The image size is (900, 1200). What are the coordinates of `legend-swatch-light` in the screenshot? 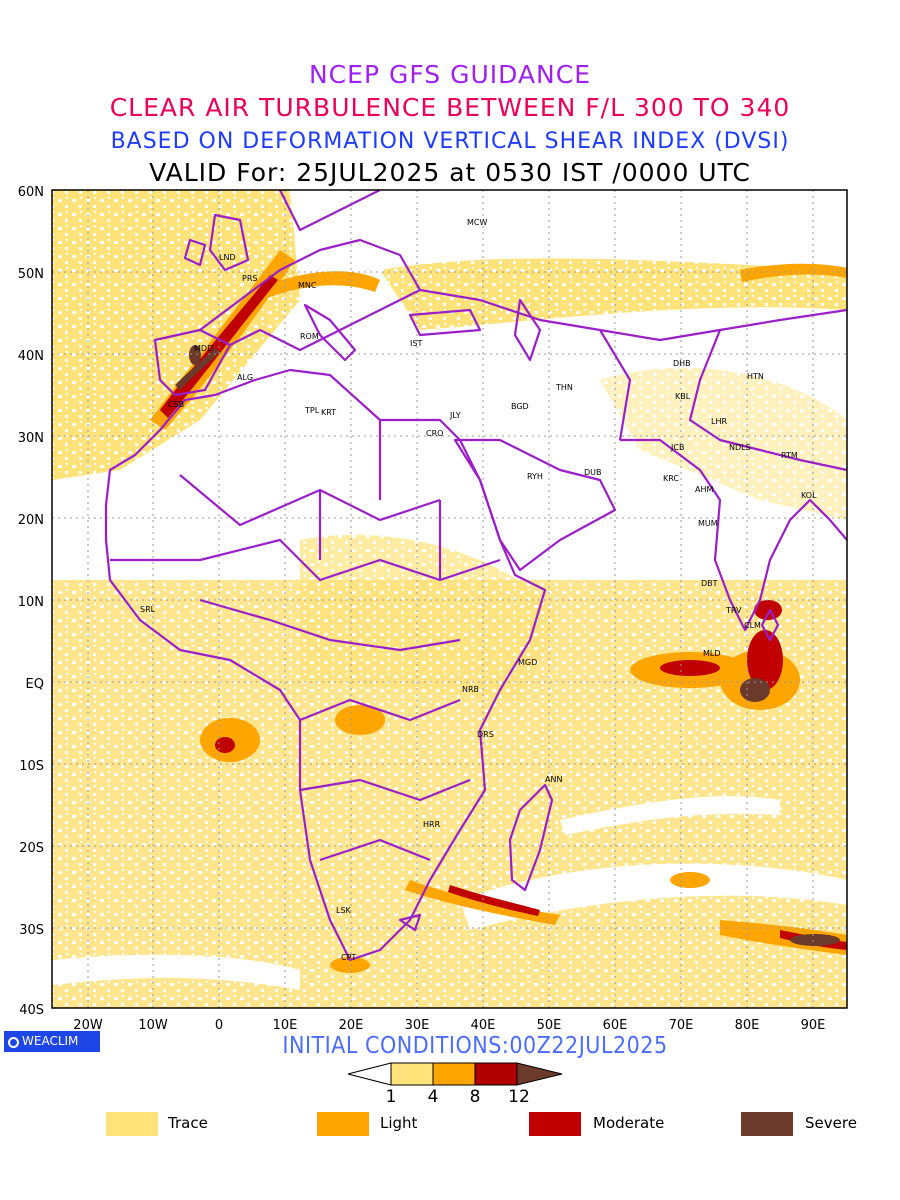 It's located at (343, 1124).